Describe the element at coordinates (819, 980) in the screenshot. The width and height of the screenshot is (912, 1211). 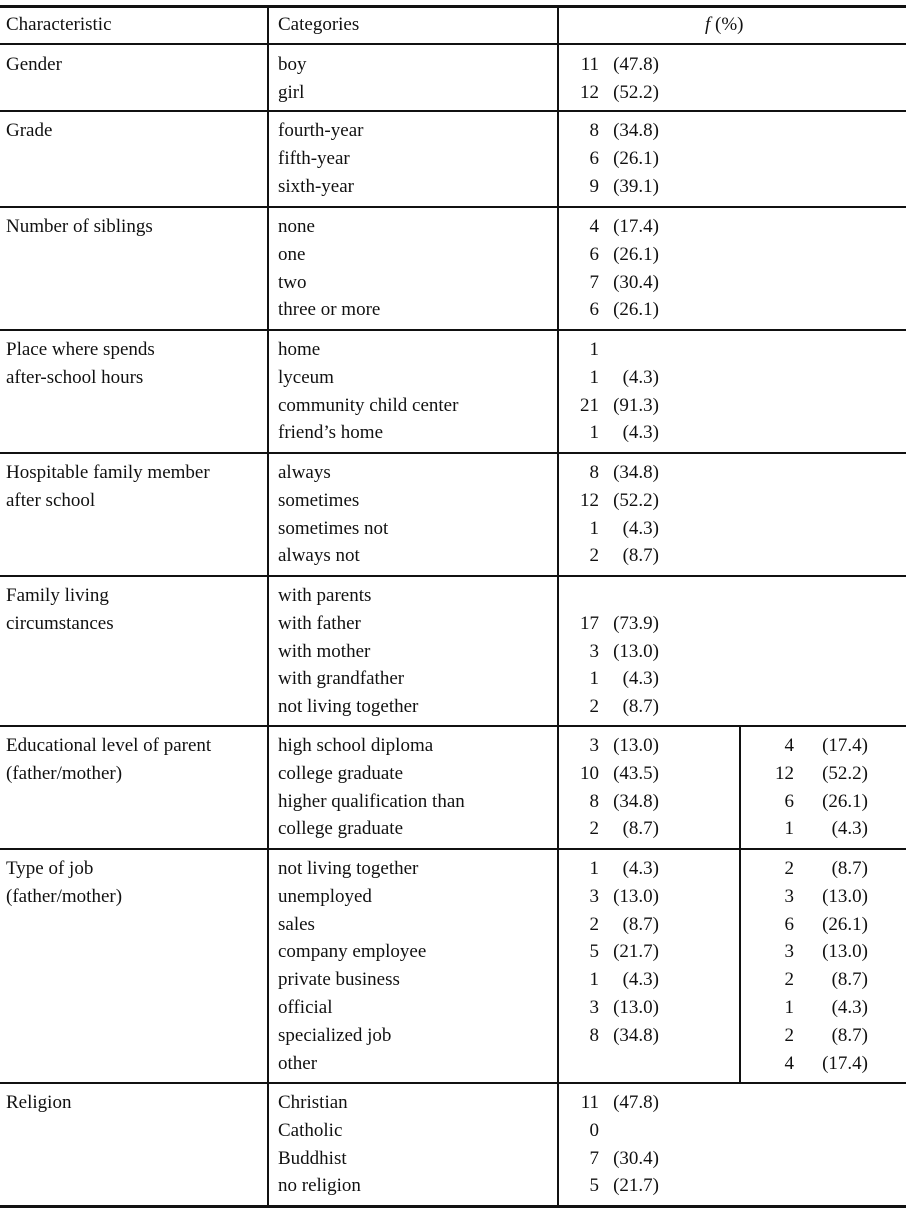
I see `frequency-cell-mother: 2 (8.7)` at that location.